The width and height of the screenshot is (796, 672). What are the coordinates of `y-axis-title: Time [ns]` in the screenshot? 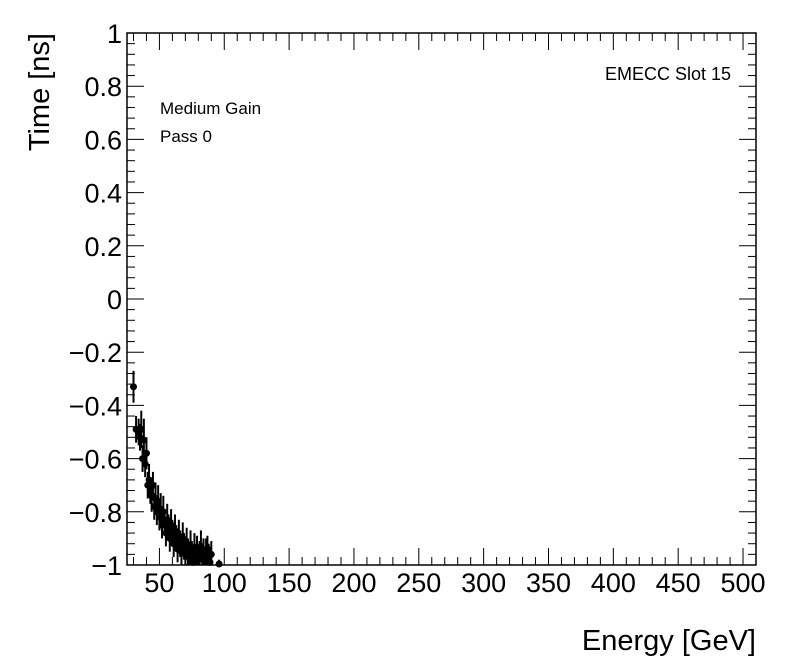 It's located at (40, 92).